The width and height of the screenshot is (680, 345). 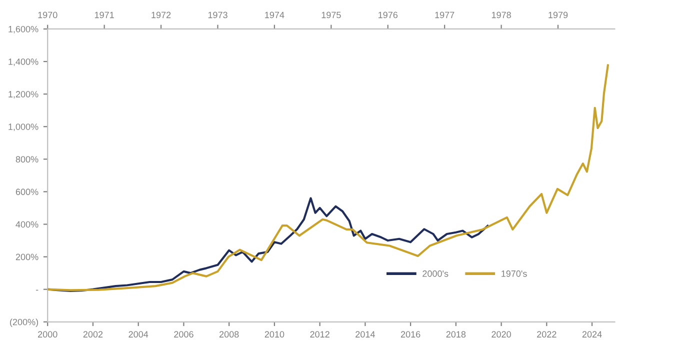 What do you see at coordinates (365, 334) in the screenshot?
I see `x-tick-label: 2014` at bounding box center [365, 334].